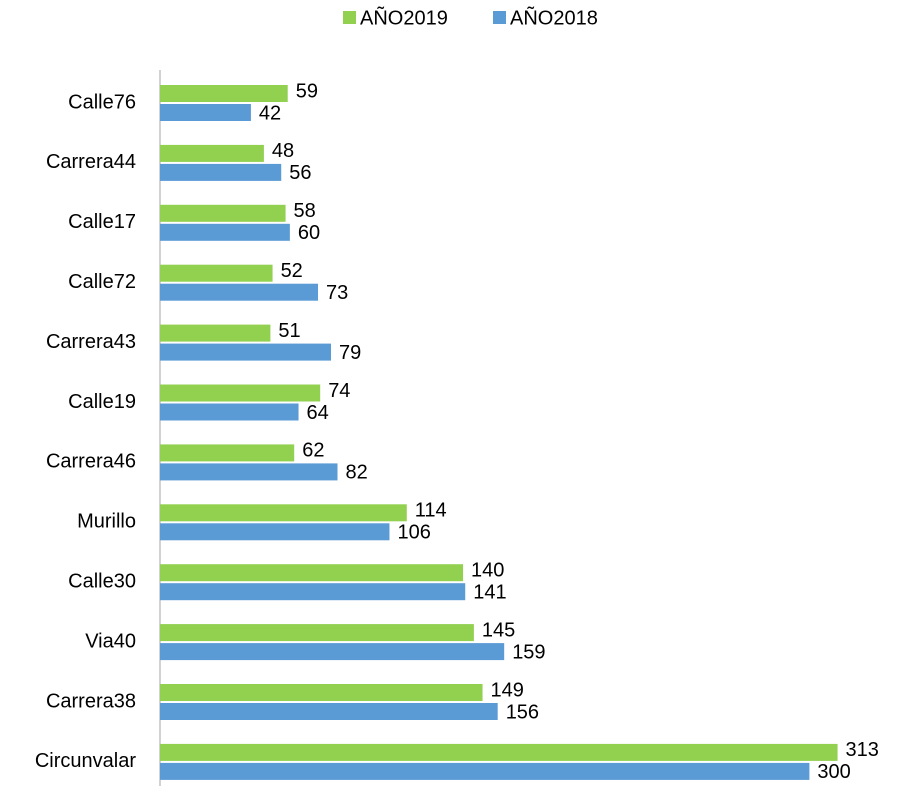 This screenshot has height=786, width=897. Describe the element at coordinates (91, 701) in the screenshot. I see `y-tick-label: Carrera38` at that location.